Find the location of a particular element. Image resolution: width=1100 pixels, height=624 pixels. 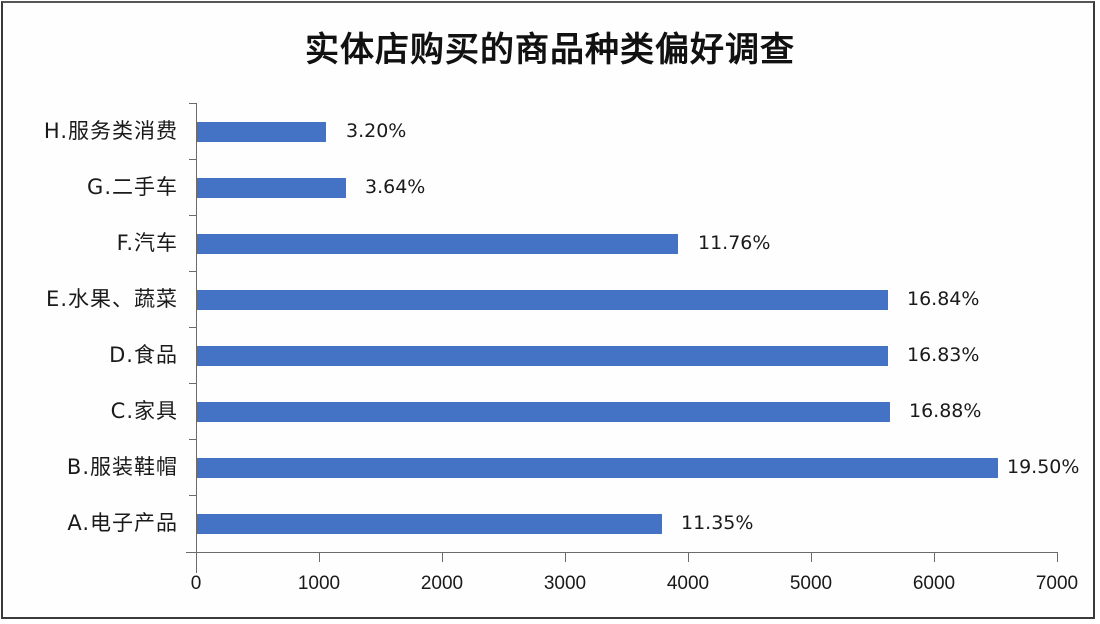

category-label: F.汽车 is located at coordinates (147, 243).